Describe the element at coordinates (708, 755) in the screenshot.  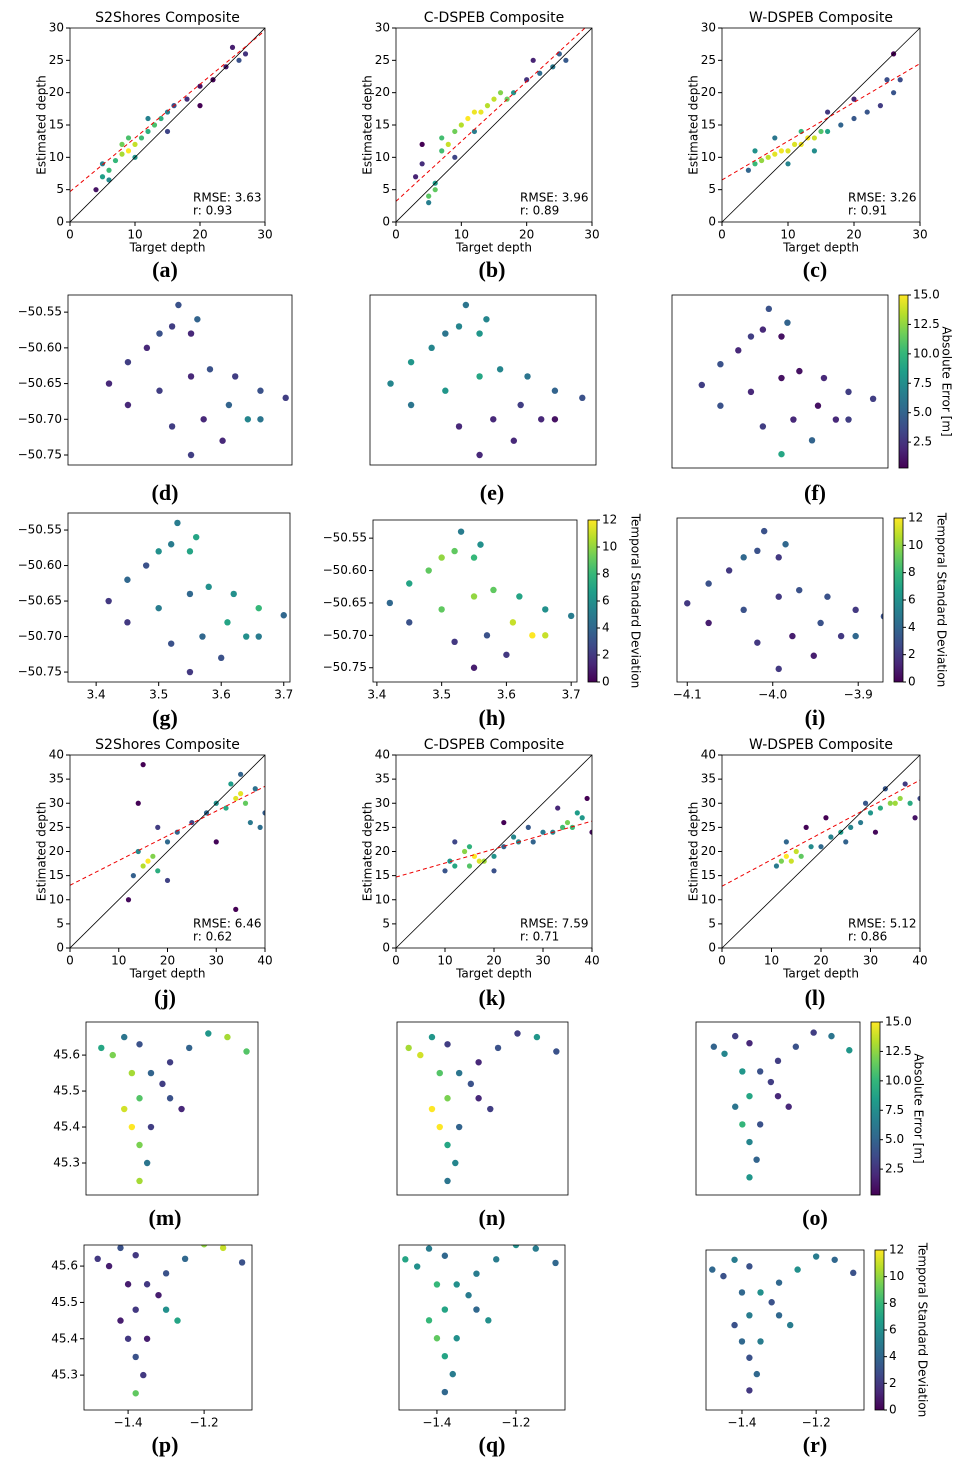
I see `y-tick-label: 40` at that location.